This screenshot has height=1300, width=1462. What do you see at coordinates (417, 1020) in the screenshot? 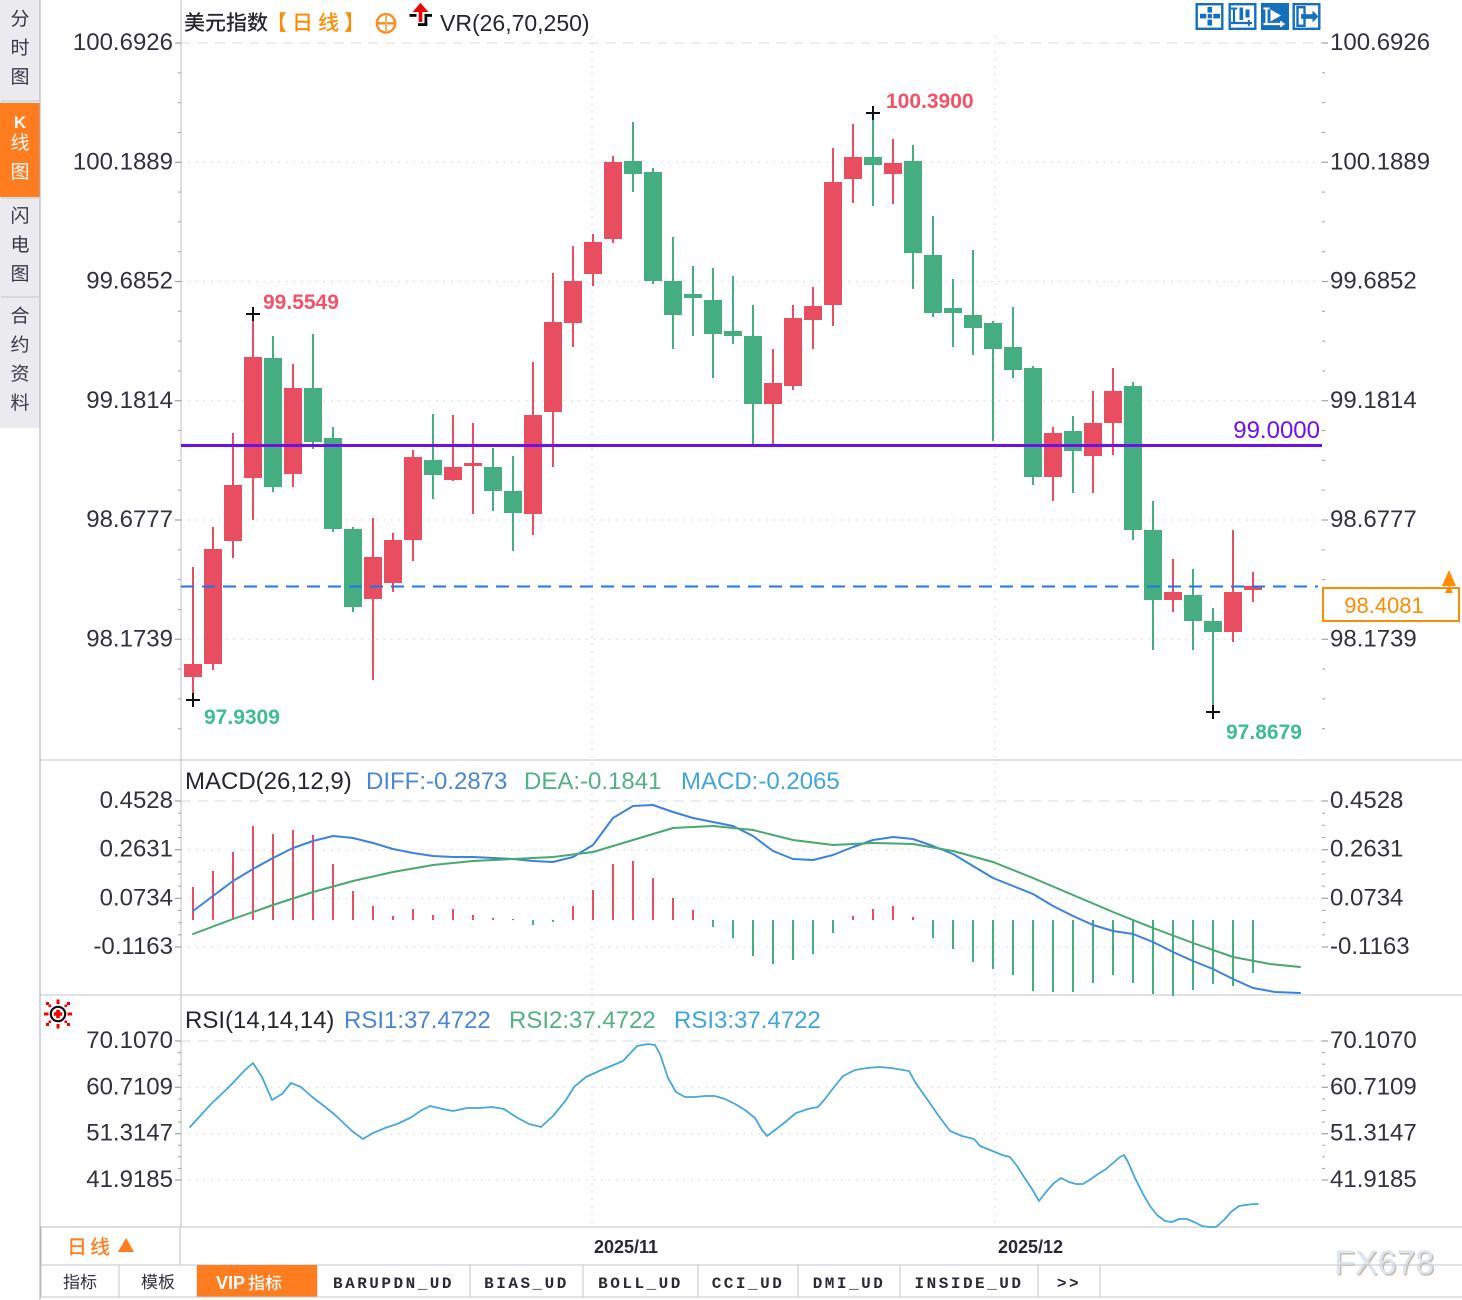
I see `svg-text: RSI1:37.4722` at bounding box center [417, 1020].